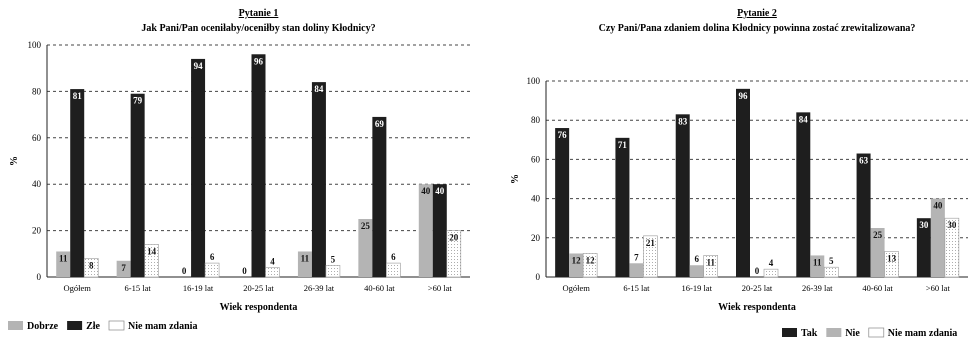 This screenshot has width=977, height=346. I want to click on data-label: 81, so click(78, 96).